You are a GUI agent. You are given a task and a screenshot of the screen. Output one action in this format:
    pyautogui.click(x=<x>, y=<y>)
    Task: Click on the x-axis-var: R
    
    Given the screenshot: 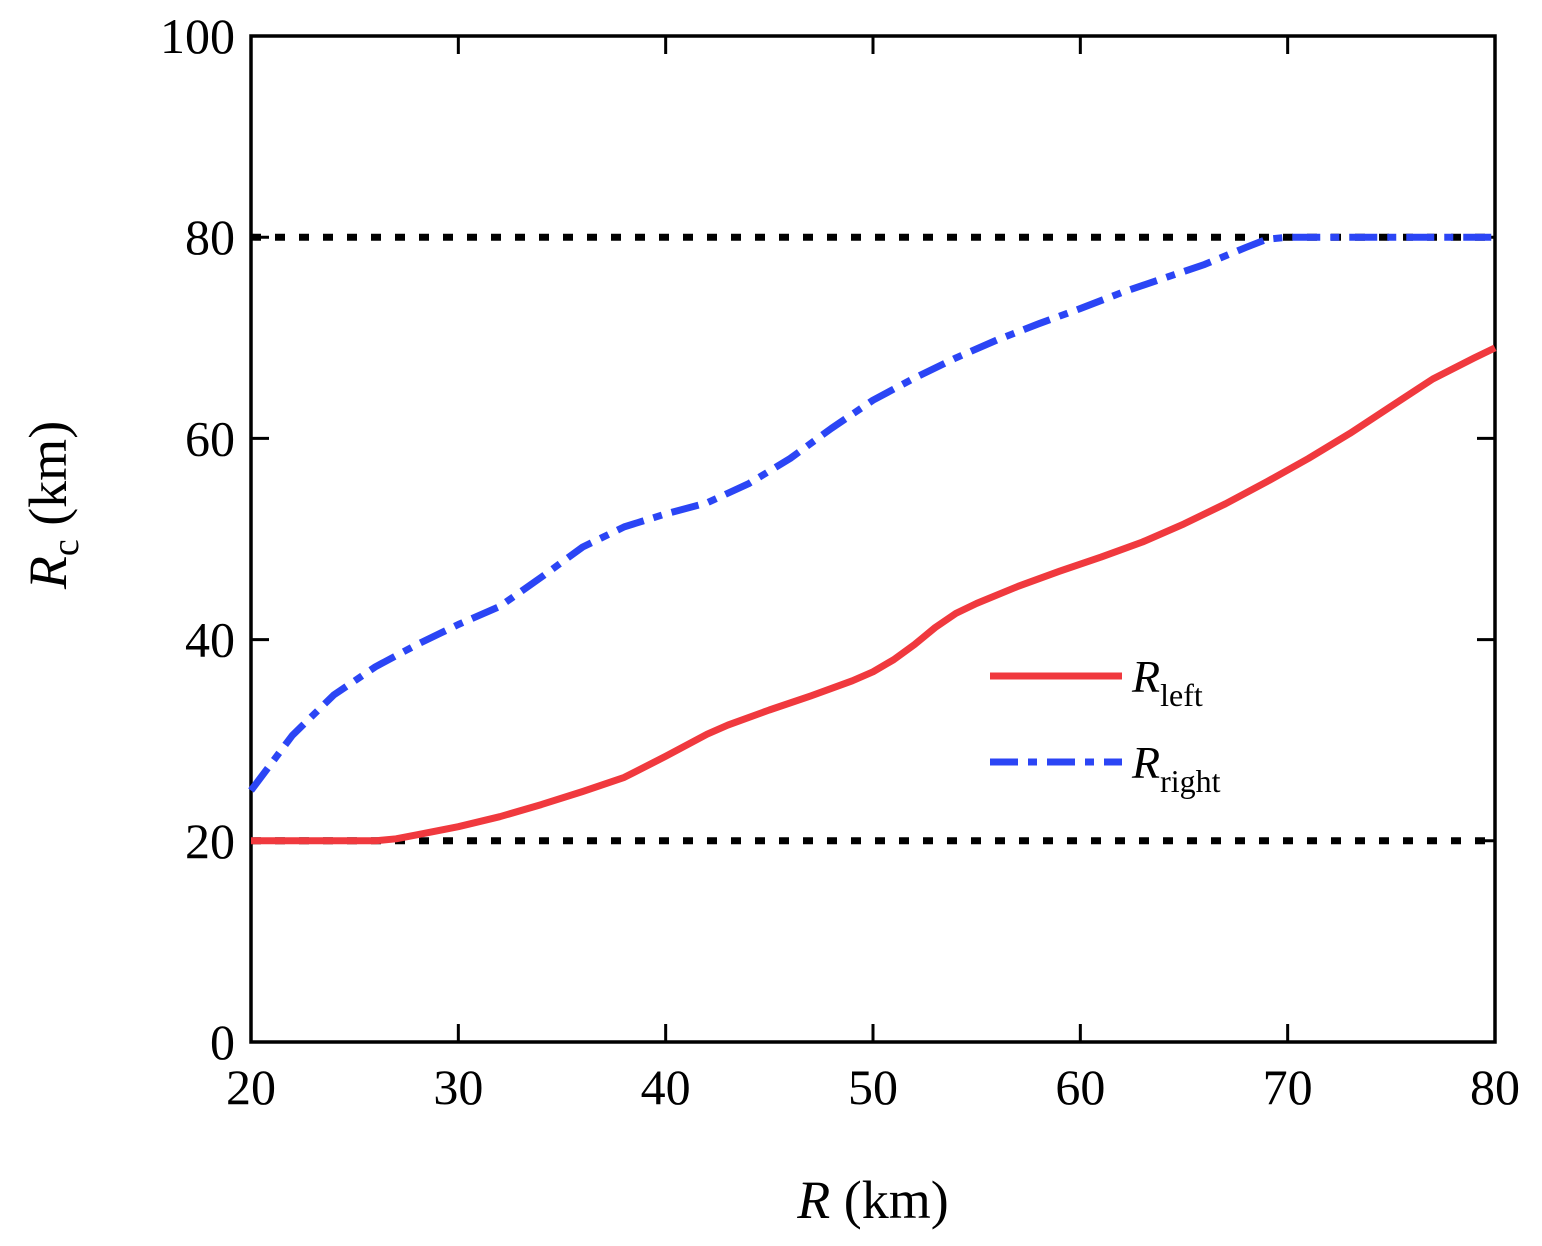 What is the action you would take?
    pyautogui.click(x=813, y=1200)
    